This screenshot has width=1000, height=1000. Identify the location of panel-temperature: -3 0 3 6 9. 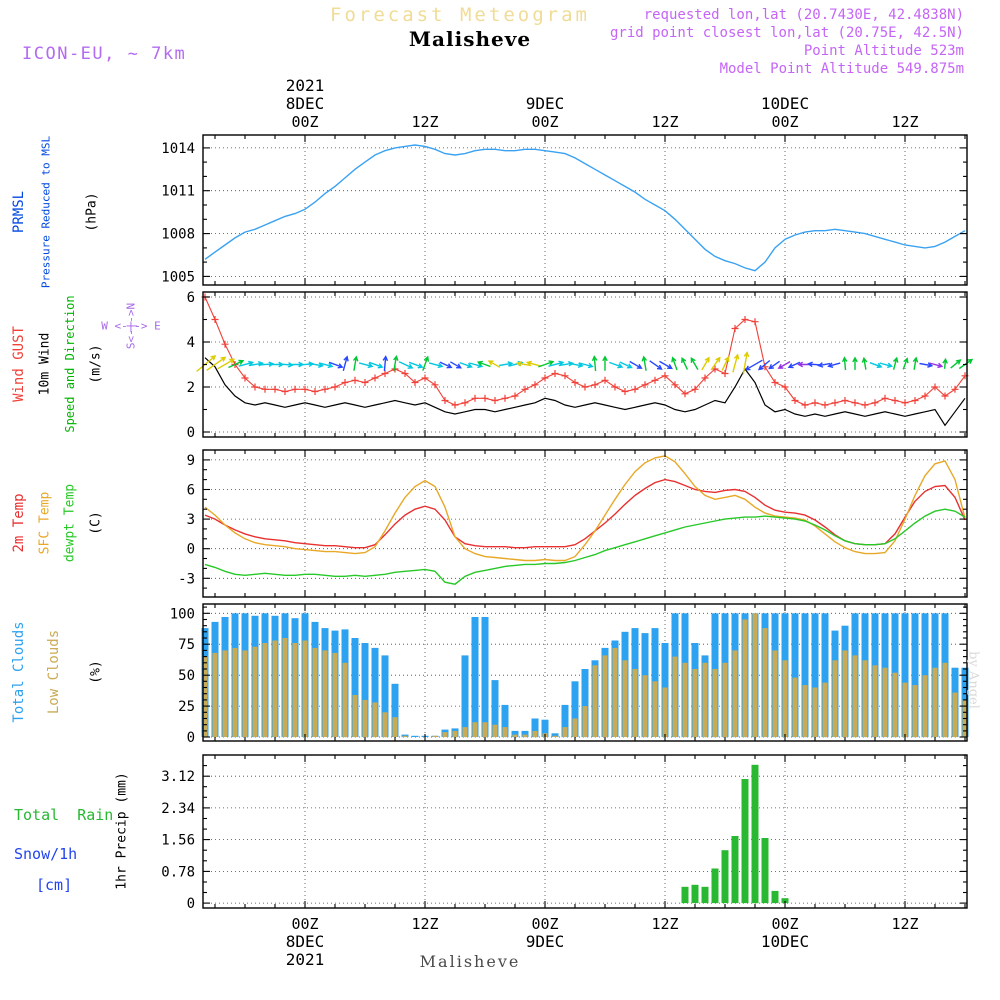
(573, 523).